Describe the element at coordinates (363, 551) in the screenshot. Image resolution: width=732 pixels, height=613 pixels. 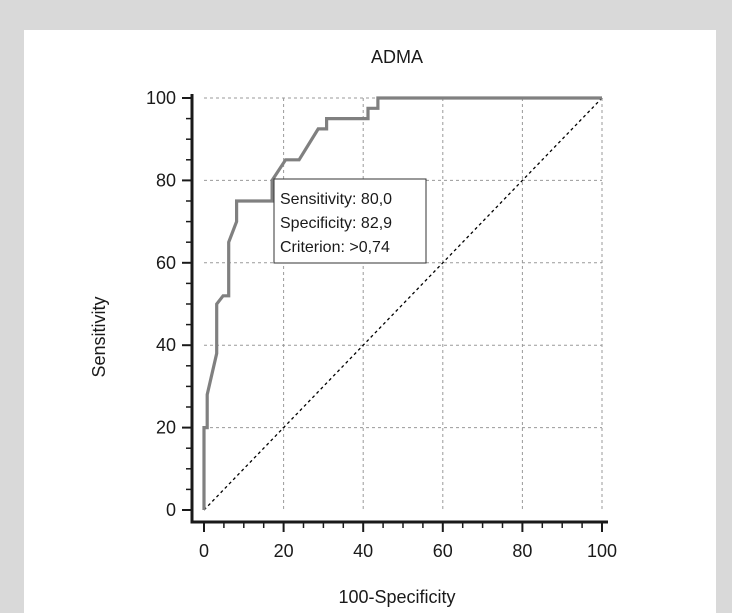
I see `x-tick-label: 40` at that location.